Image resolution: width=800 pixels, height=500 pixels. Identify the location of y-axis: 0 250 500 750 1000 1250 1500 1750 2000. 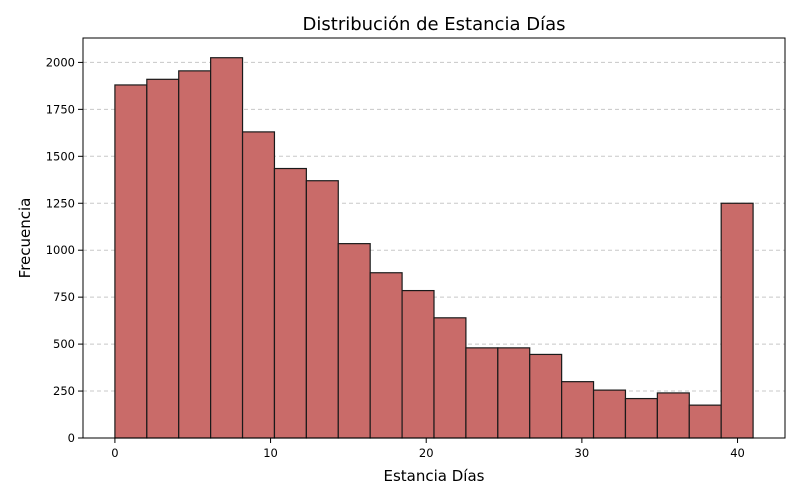
(64, 250).